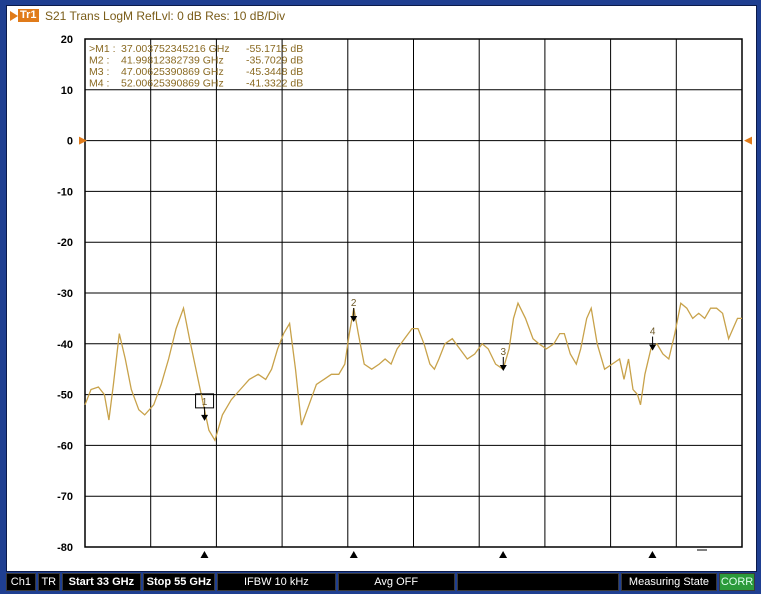 The width and height of the screenshot is (761, 594). What do you see at coordinates (172, 61) in the screenshot?
I see `marker-row-frequency: 41.99812382739 GHz` at bounding box center [172, 61].